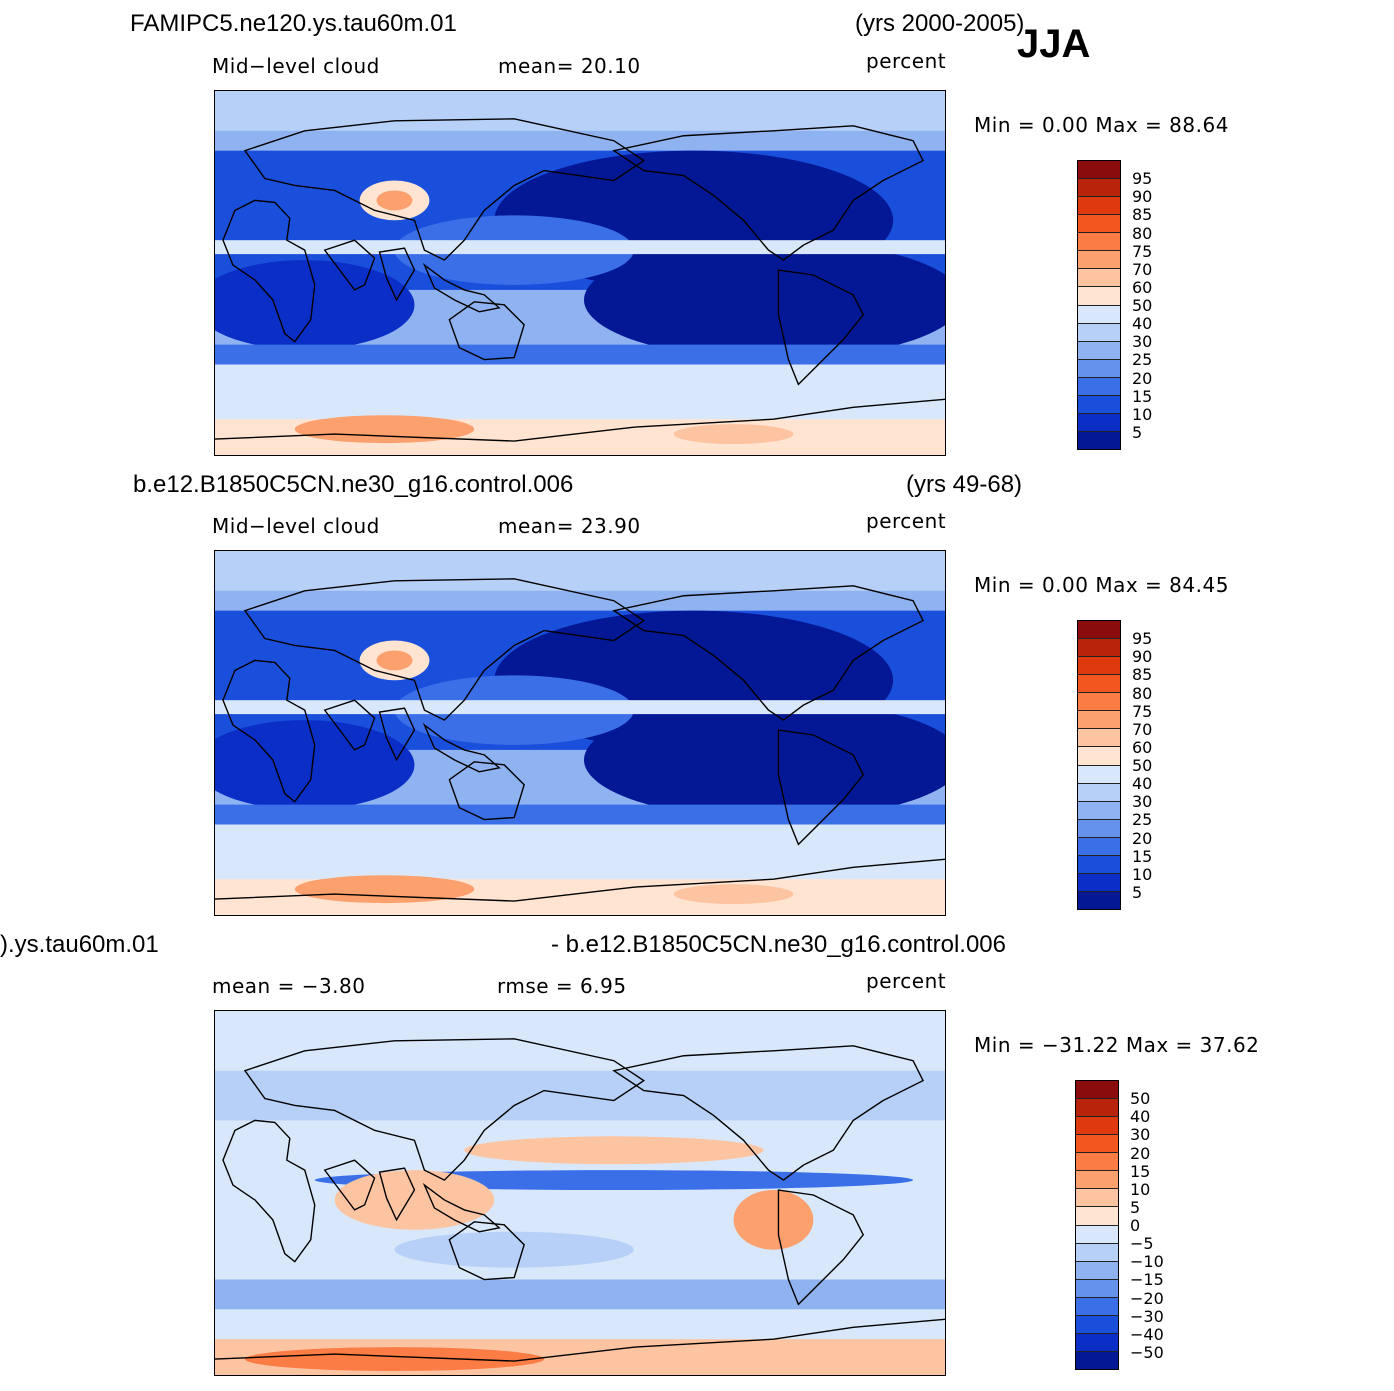  Describe the element at coordinates (1142, 179) in the screenshot. I see `colorbar-tick-label: 95` at that location.